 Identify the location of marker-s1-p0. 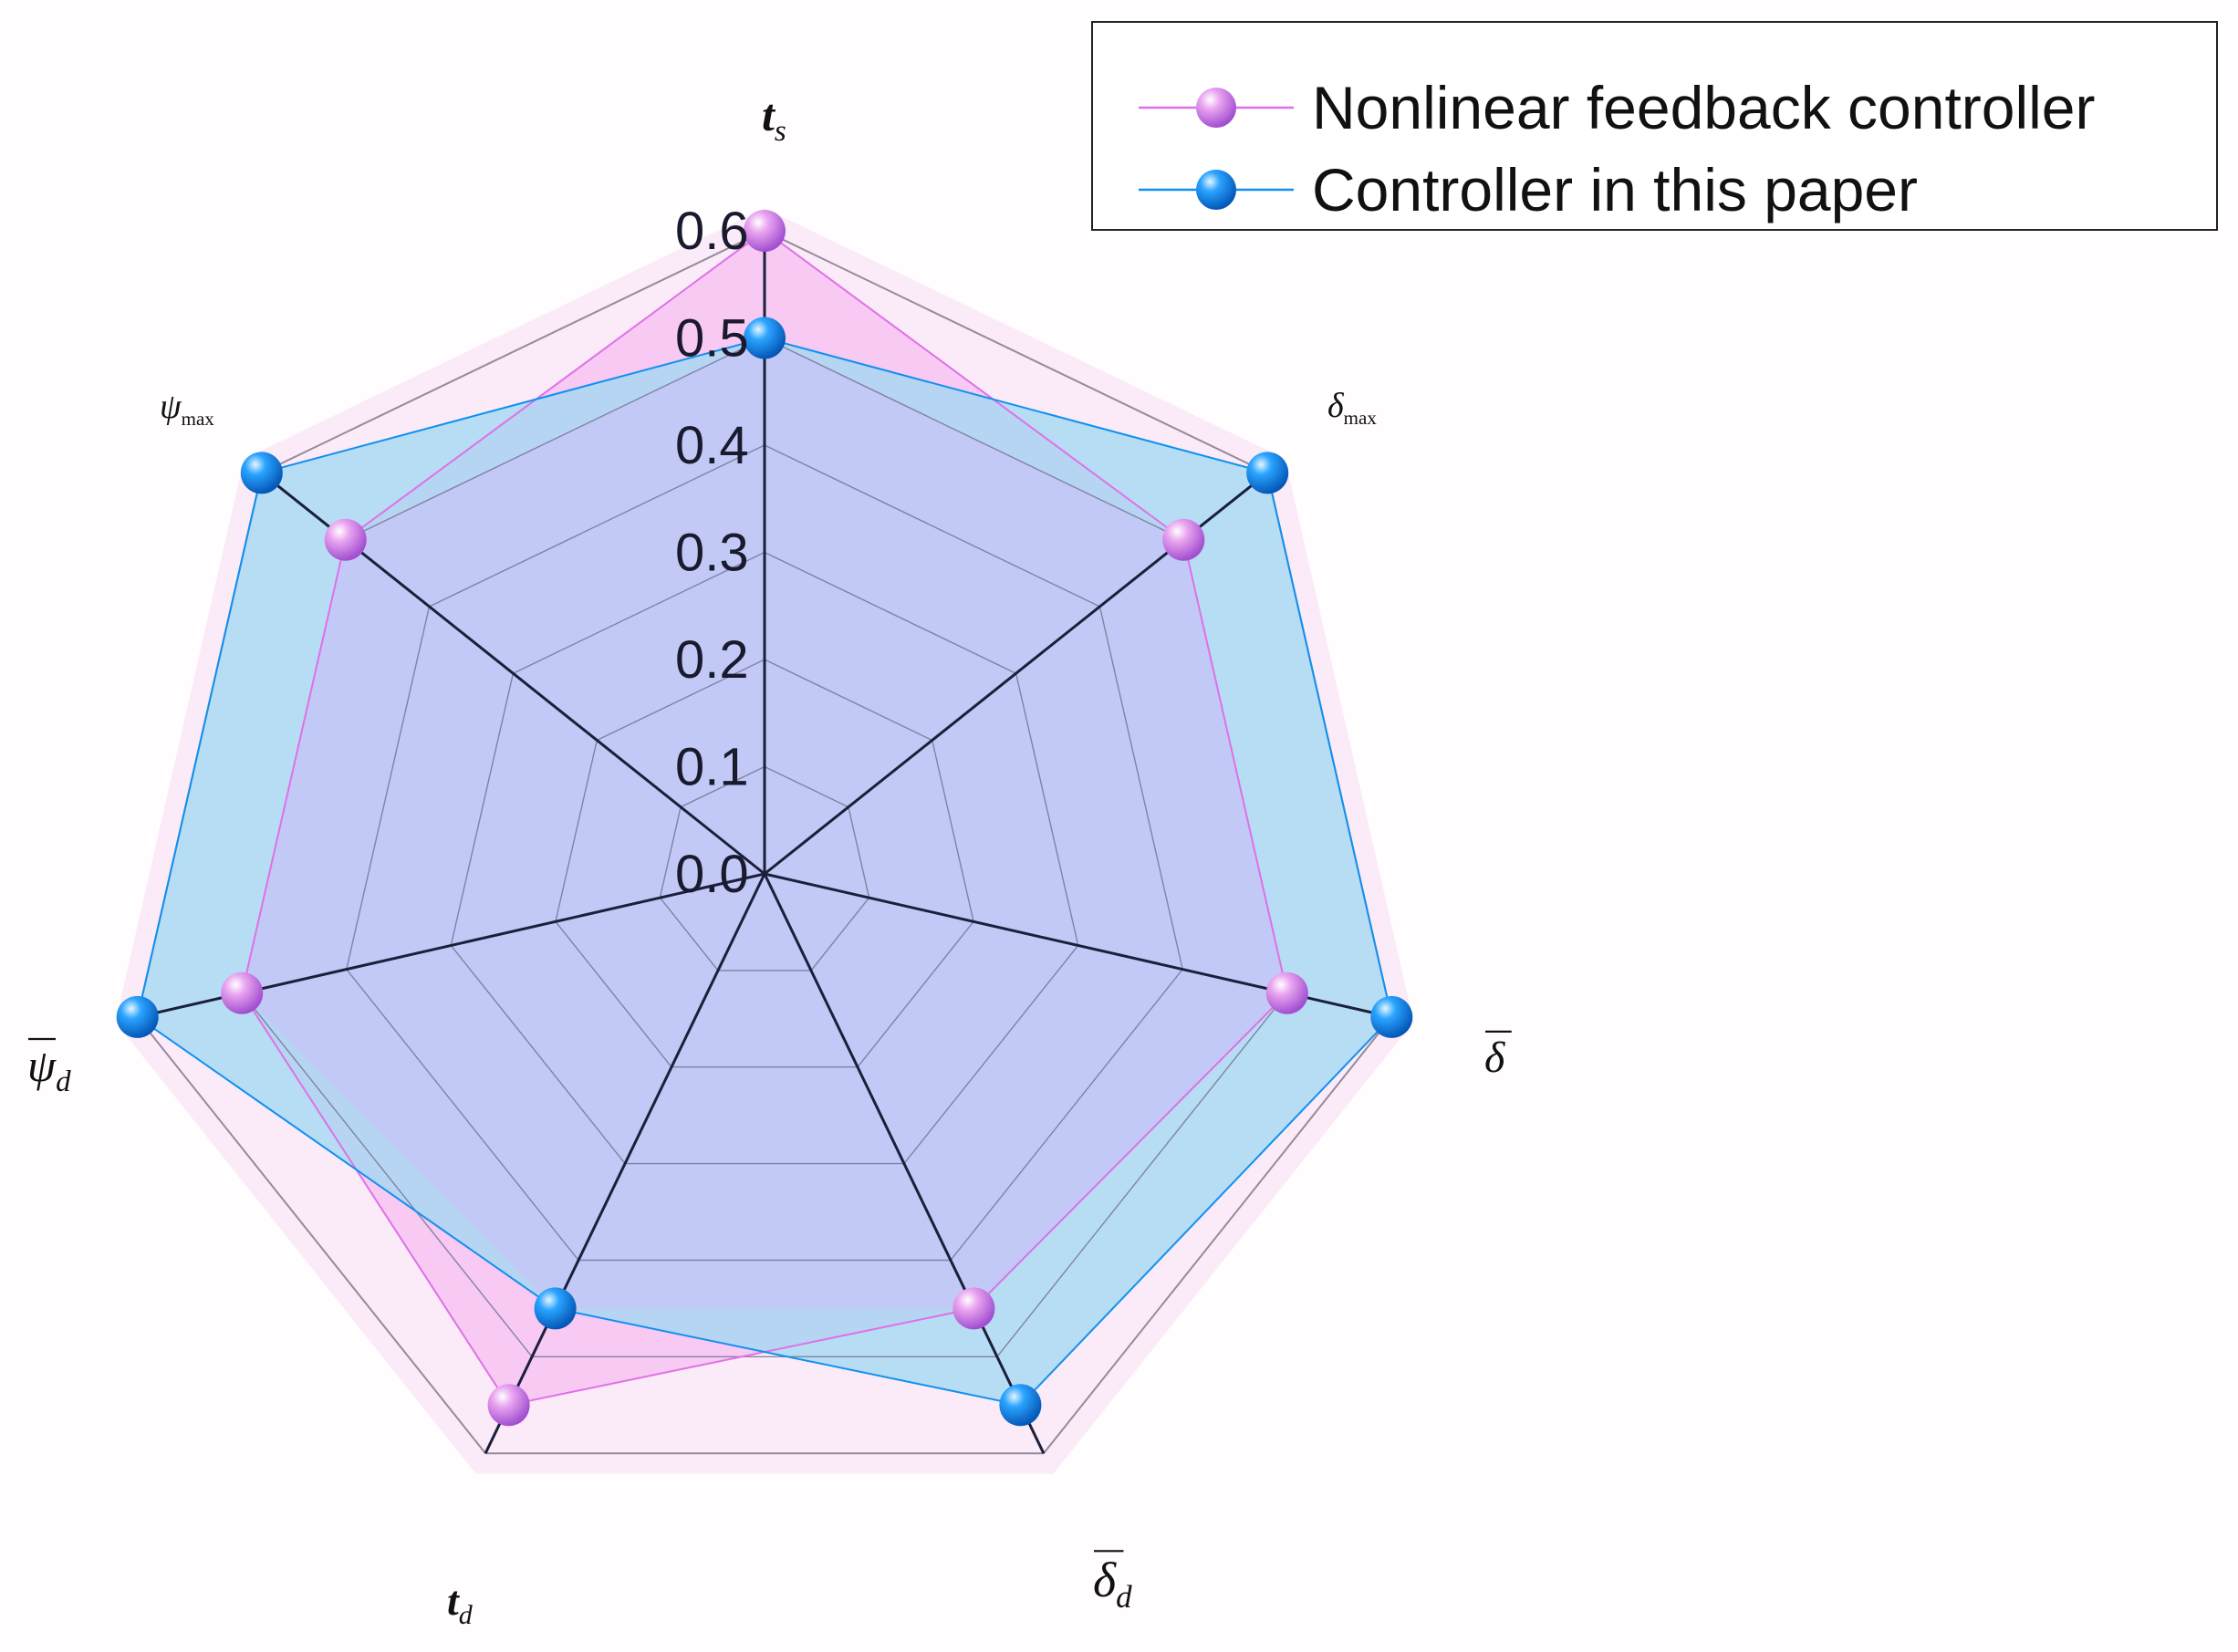
(765, 338).